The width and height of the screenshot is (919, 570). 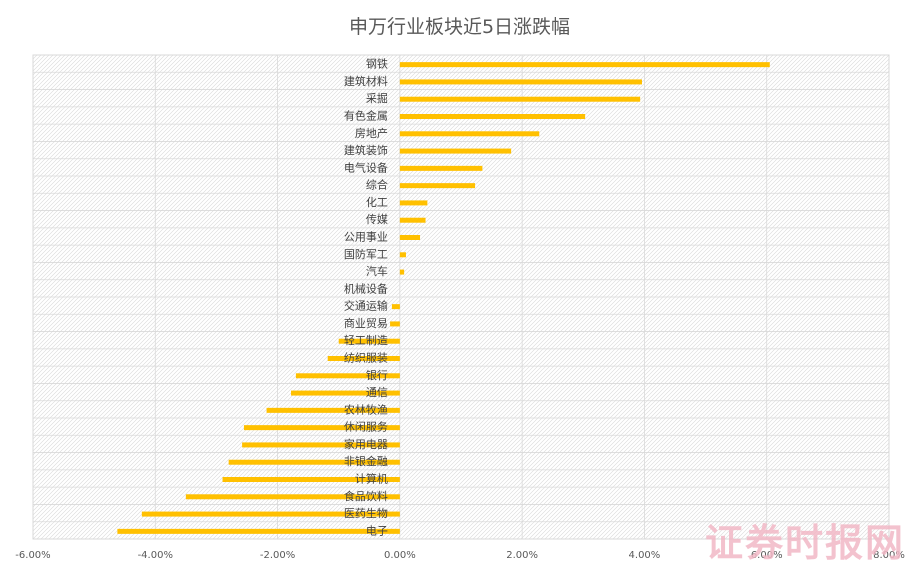 I want to click on x-tick-label: 6.00%, so click(x=767, y=555).